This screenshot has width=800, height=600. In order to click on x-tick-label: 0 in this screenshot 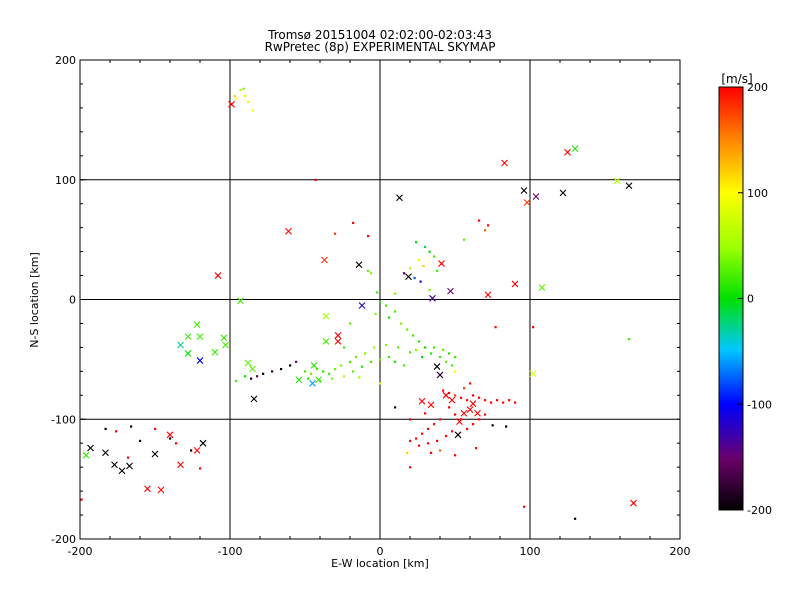, I will do `click(380, 551)`.